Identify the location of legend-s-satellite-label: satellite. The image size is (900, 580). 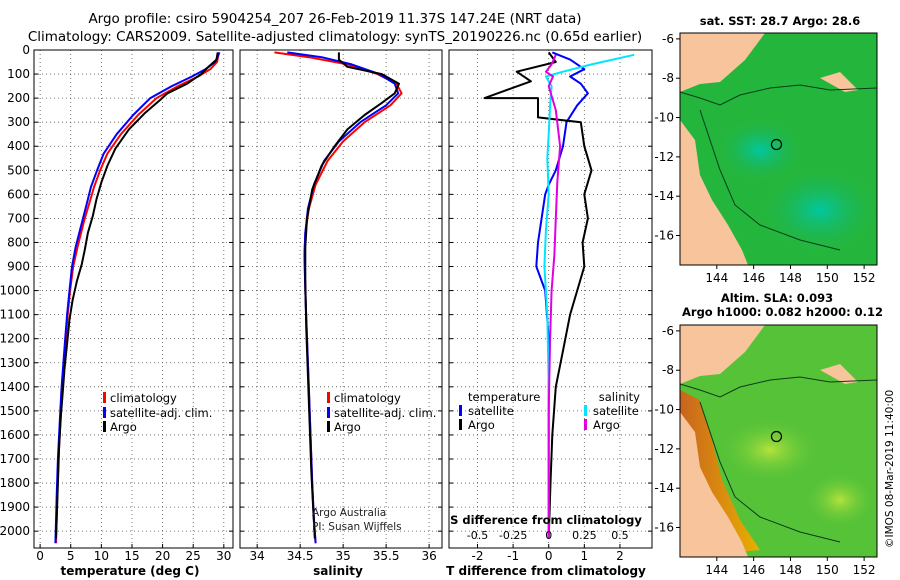
(616, 411).